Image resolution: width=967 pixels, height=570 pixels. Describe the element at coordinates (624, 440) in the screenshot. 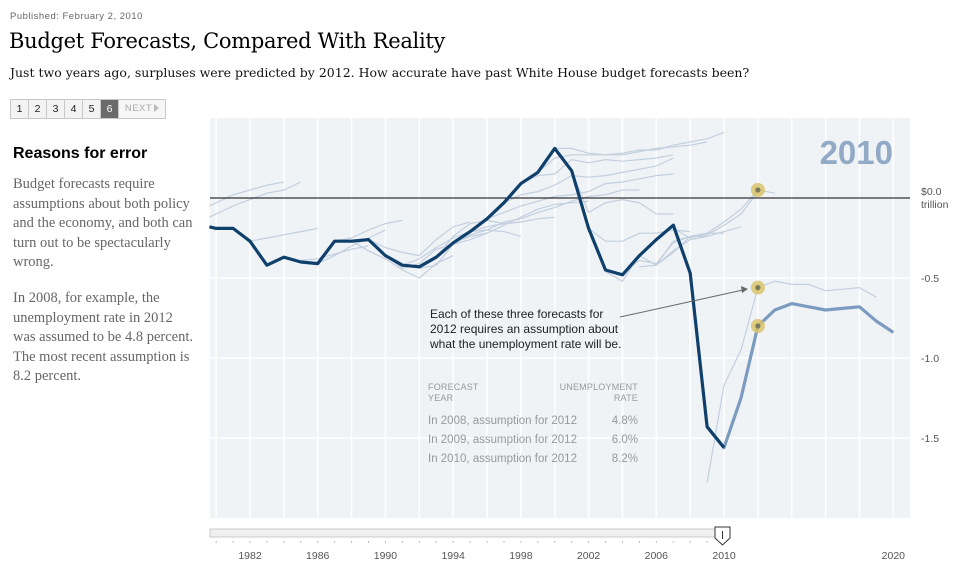

I see `row-value: 6.0%` at that location.